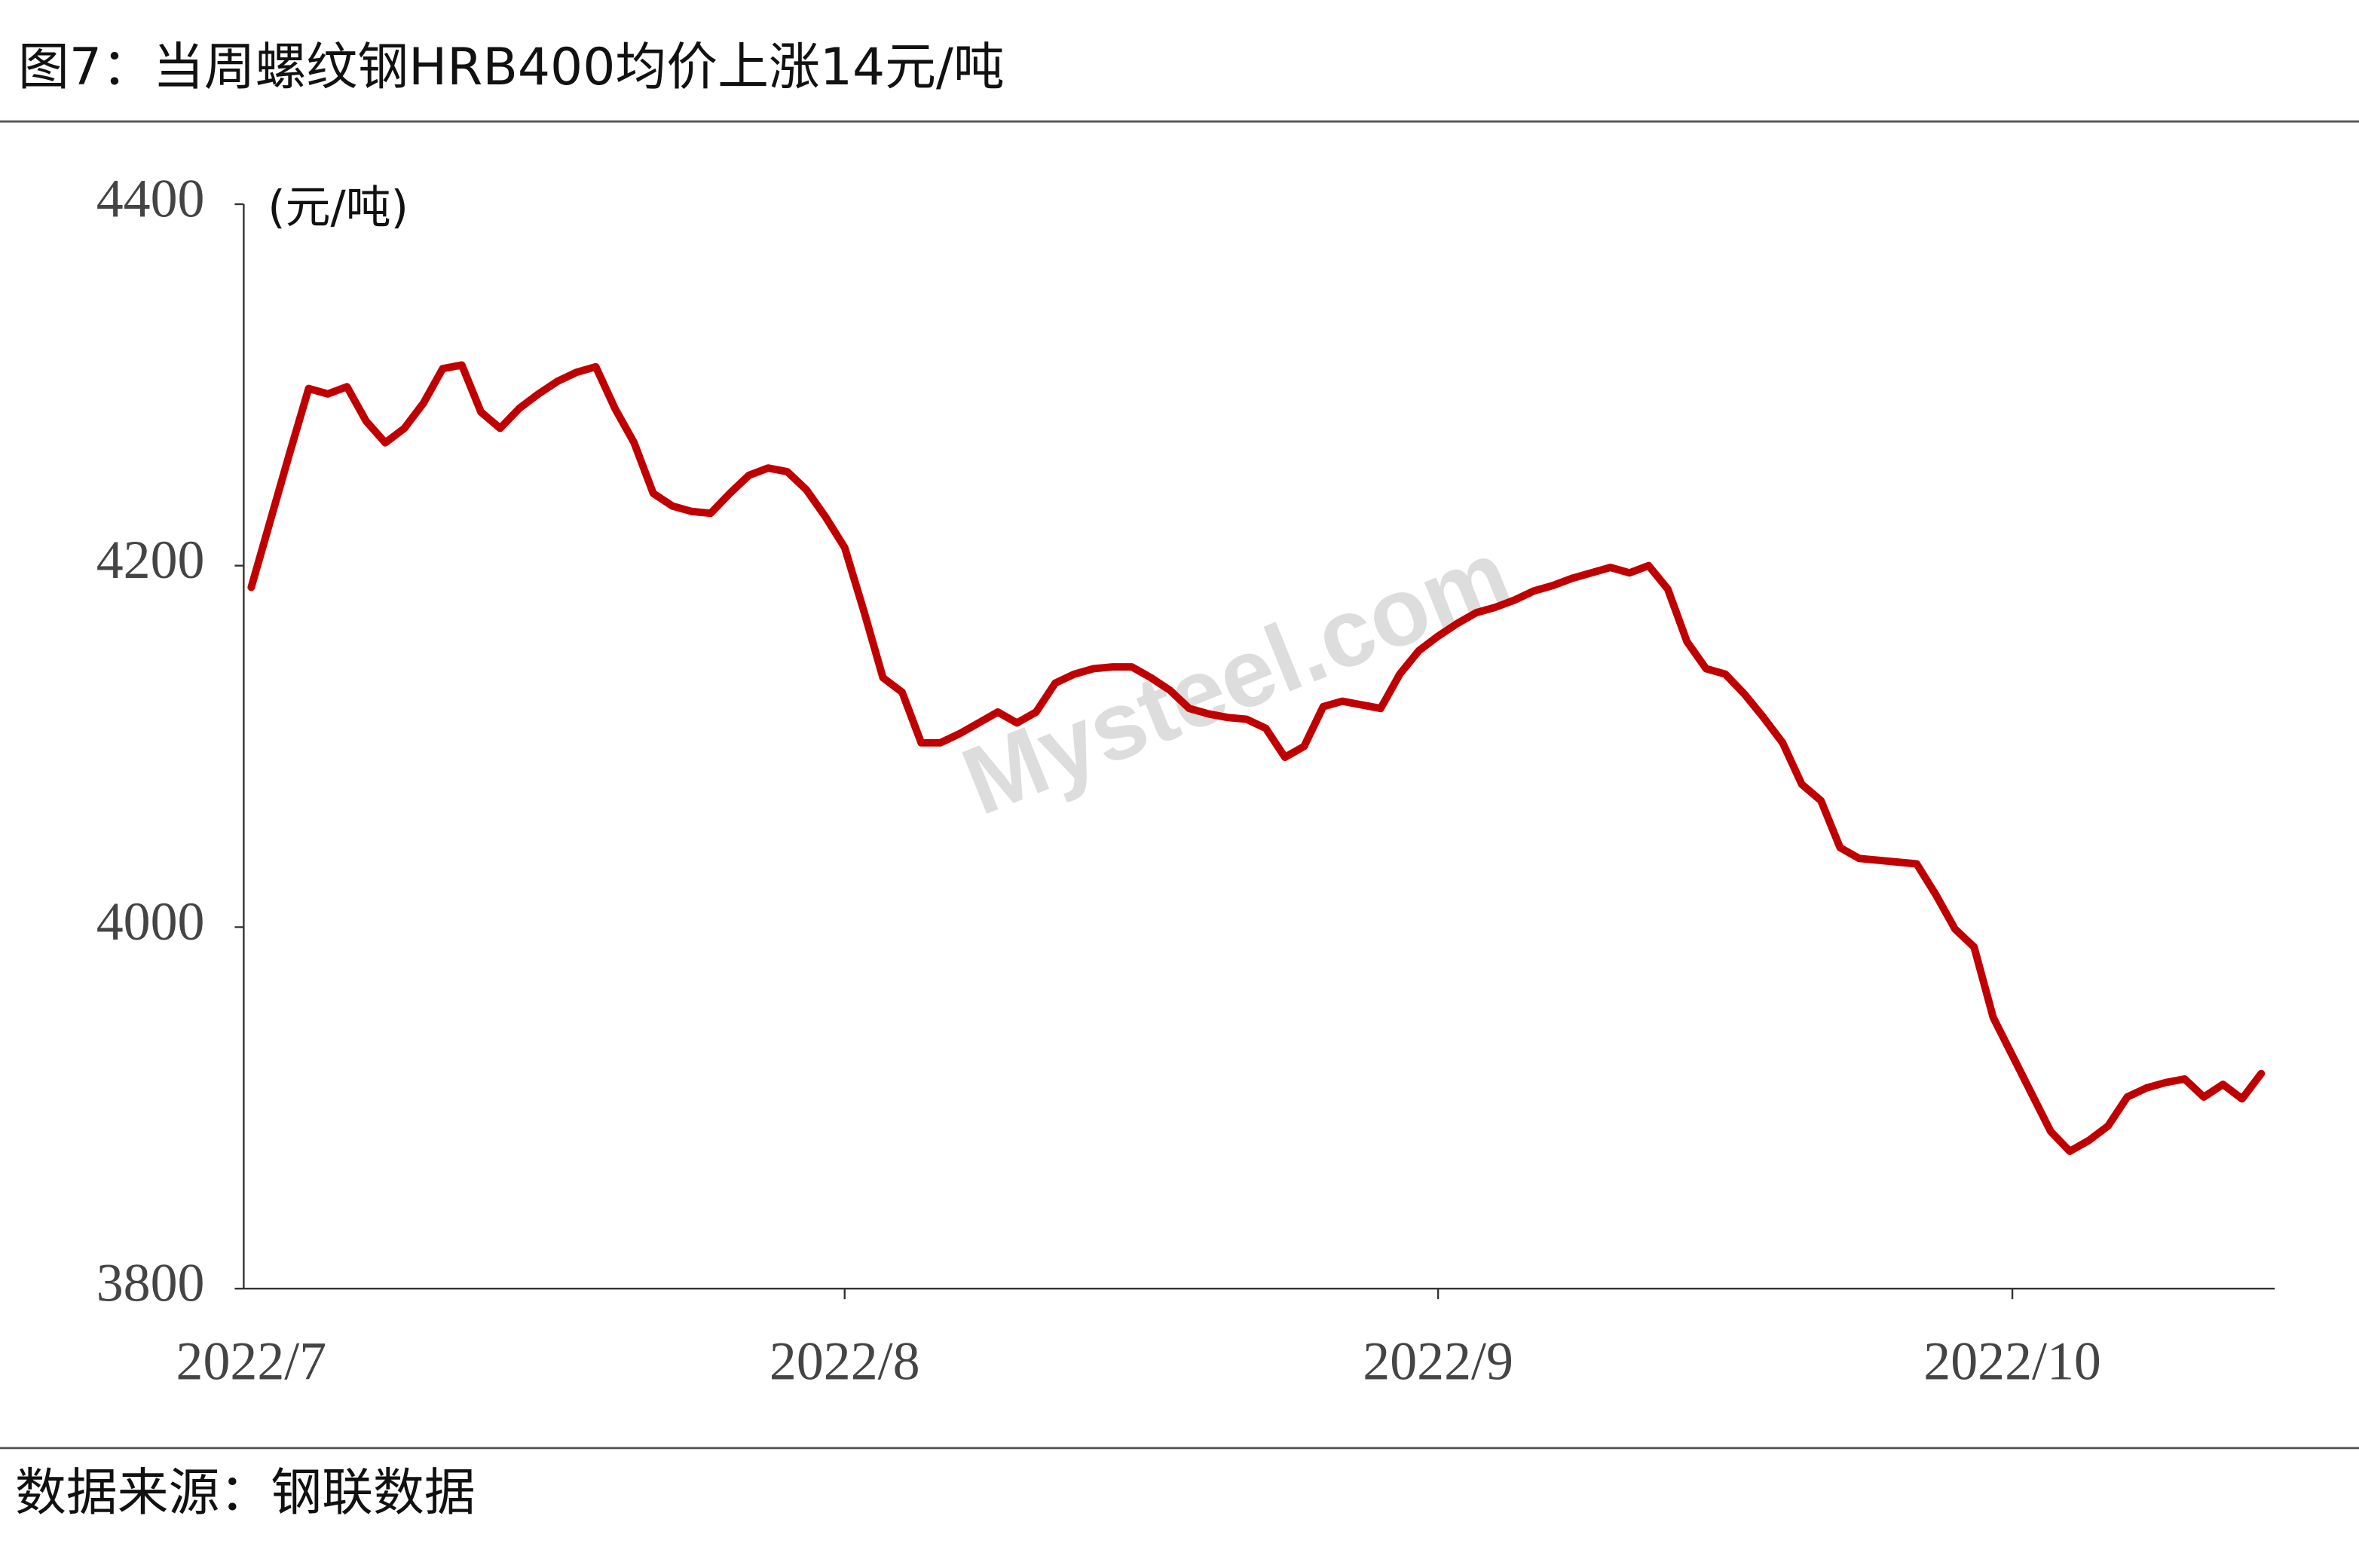  Describe the element at coordinates (151, 198) in the screenshot. I see `y-tick-label: 4400` at that location.